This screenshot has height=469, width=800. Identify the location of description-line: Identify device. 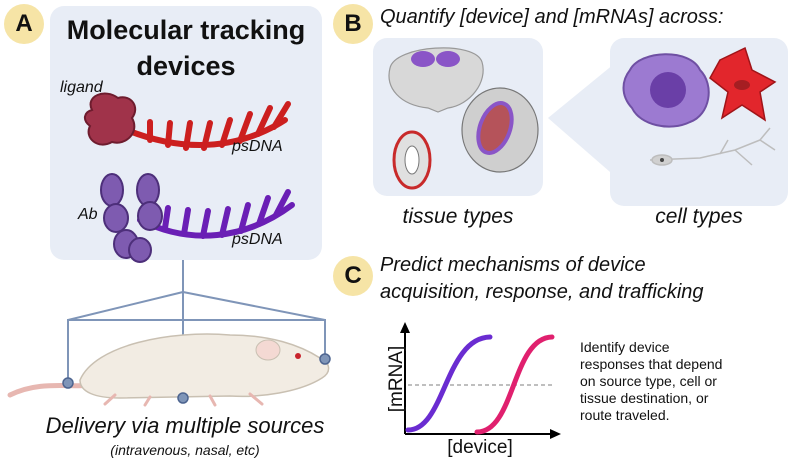
(625, 347).